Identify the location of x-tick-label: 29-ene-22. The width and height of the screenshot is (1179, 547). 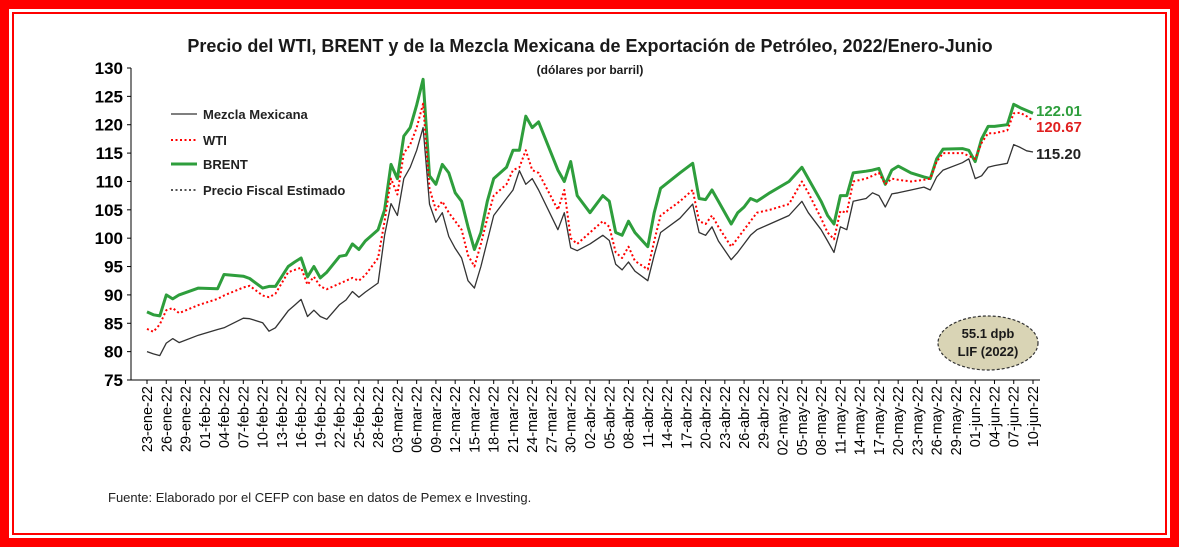
(187, 419).